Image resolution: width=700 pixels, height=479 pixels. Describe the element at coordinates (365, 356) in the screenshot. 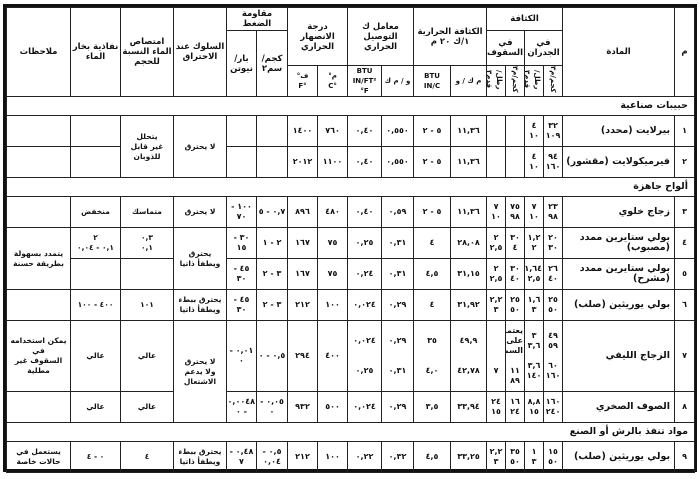

I see `cell-transfer-btu: ٠,٠٢٤ ٠,٢٥` at that location.